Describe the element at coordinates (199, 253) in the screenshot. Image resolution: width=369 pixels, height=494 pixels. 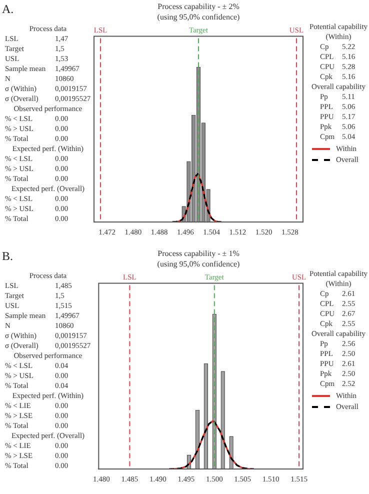
I see `chart-title: Process capability - ± 1%` at that location.